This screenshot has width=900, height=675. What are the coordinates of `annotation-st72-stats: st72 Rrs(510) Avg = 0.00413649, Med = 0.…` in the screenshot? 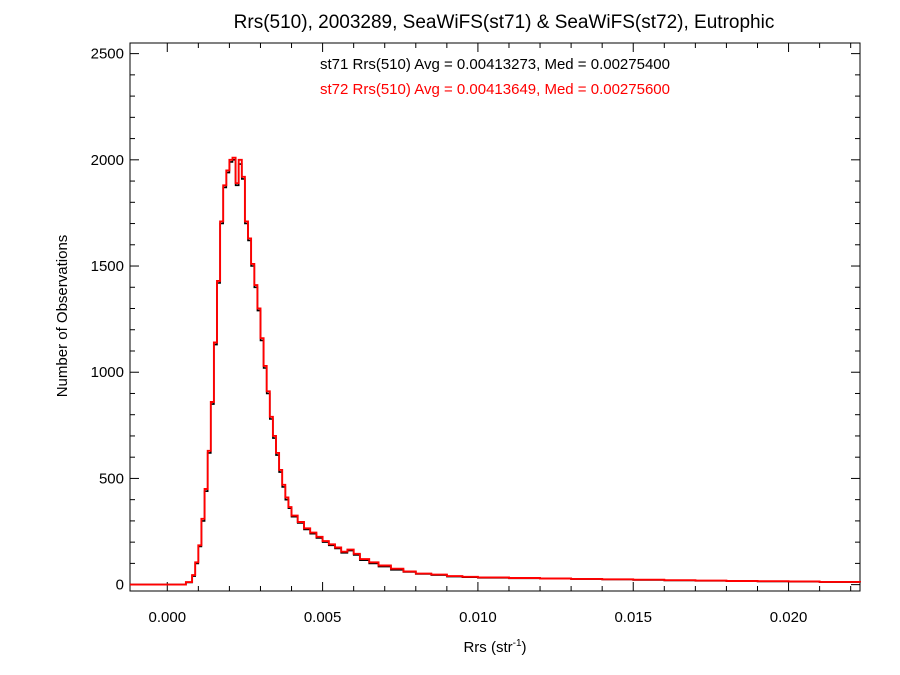 It's located at (495, 89).